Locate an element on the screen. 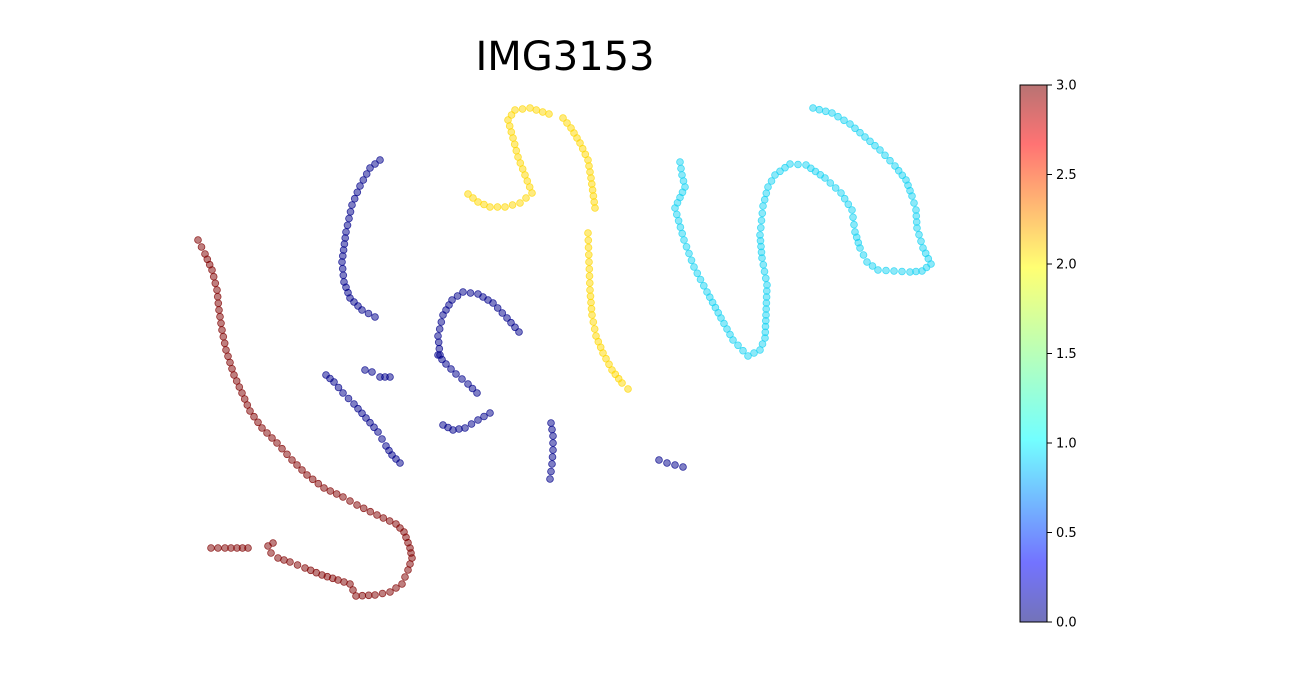 The width and height of the screenshot is (1300, 700). colorbar-tick-label: 1.0 is located at coordinates (1066, 444).